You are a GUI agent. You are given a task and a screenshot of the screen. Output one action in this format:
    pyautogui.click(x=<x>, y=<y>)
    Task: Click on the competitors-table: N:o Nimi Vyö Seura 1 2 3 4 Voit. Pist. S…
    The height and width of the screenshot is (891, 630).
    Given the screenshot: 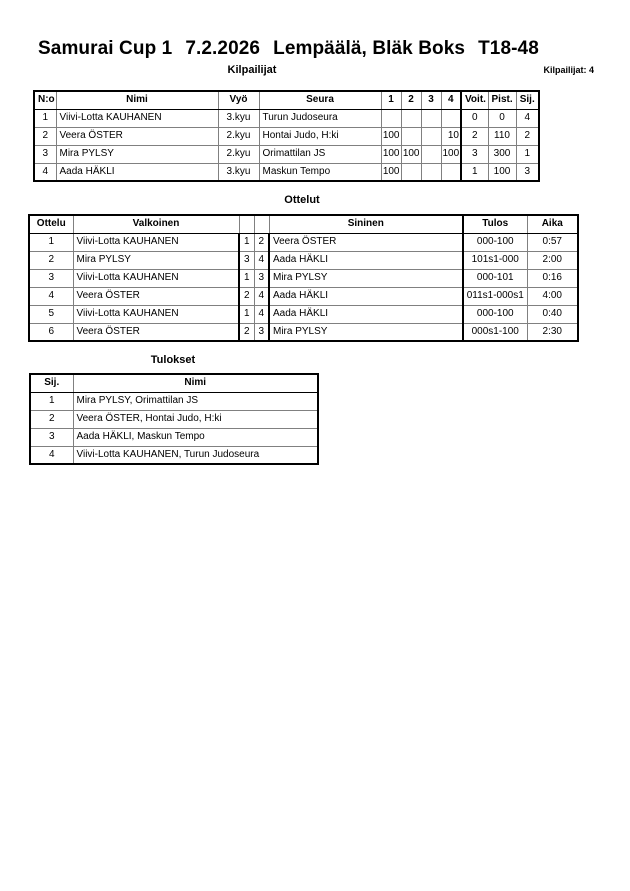 What is the action you would take?
    pyautogui.click(x=286, y=136)
    